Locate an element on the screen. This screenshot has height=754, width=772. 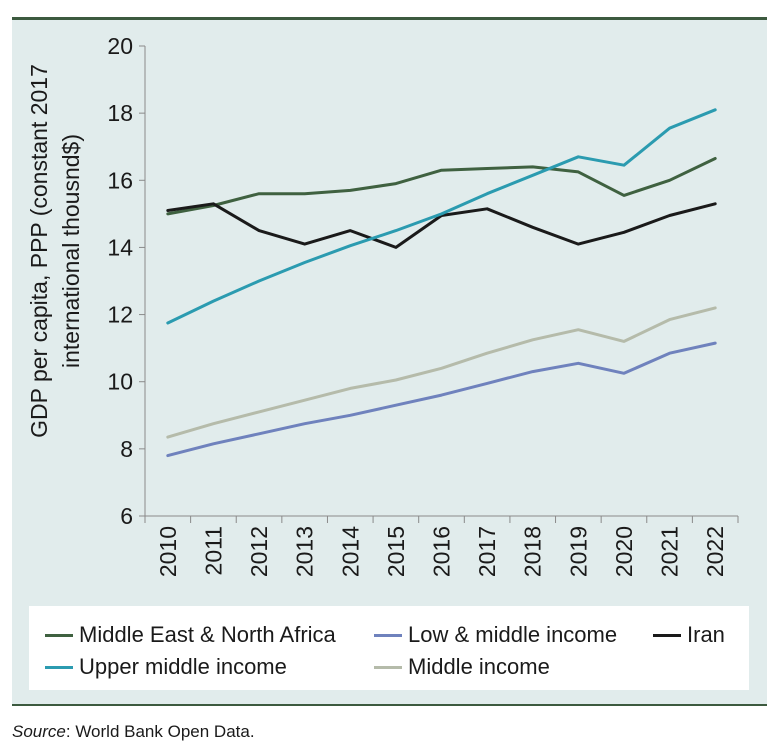
legend-swatch-upper-middle is located at coordinates (59, 667).